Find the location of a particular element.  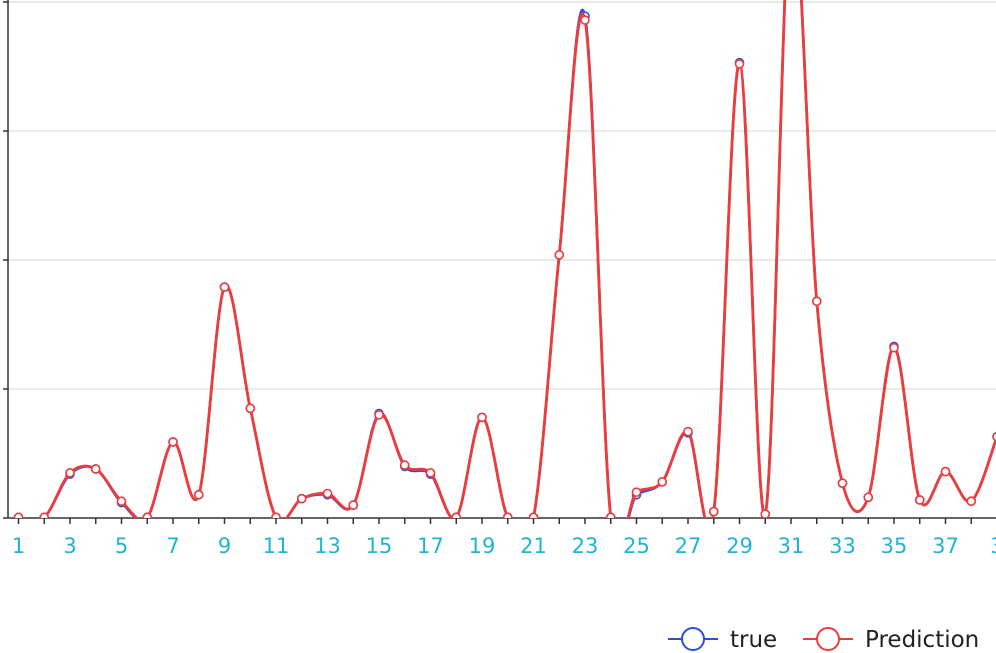

legend: true Prediction is located at coordinates (823, 640).